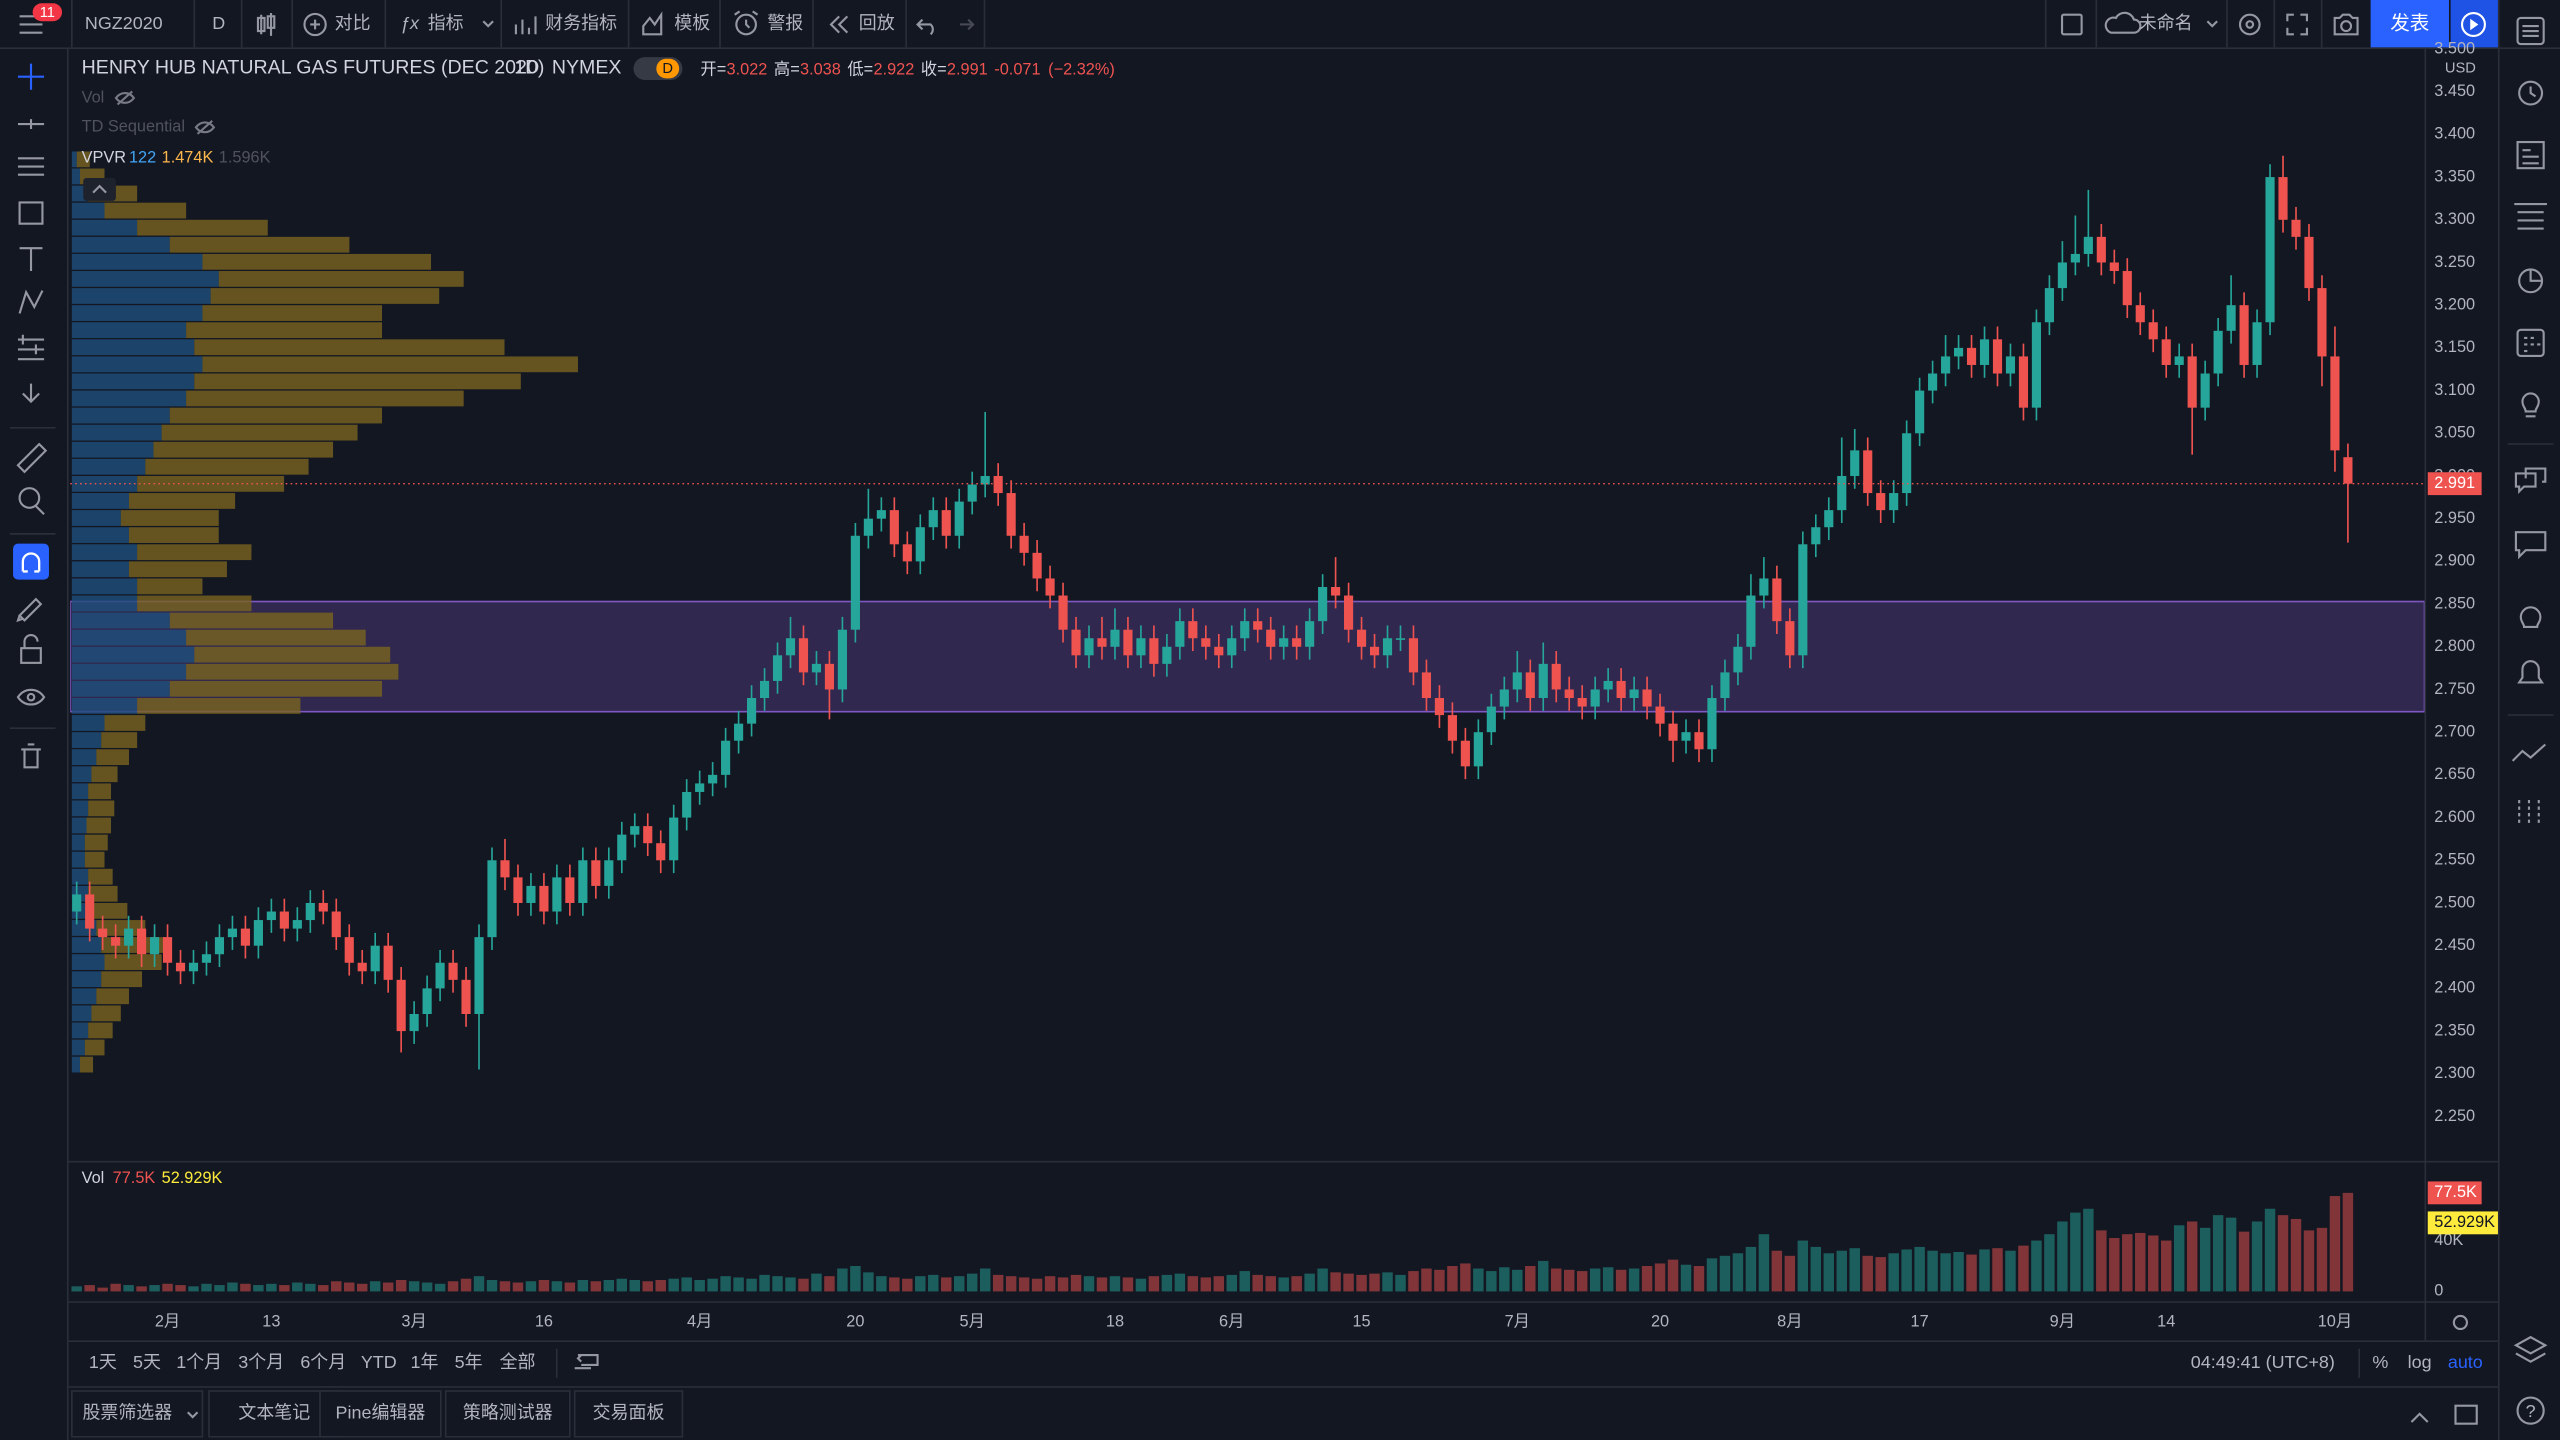 This screenshot has width=2560, height=1440. What do you see at coordinates (2465, 1362) in the screenshot?
I see `auto-toggle: auto` at bounding box center [2465, 1362].